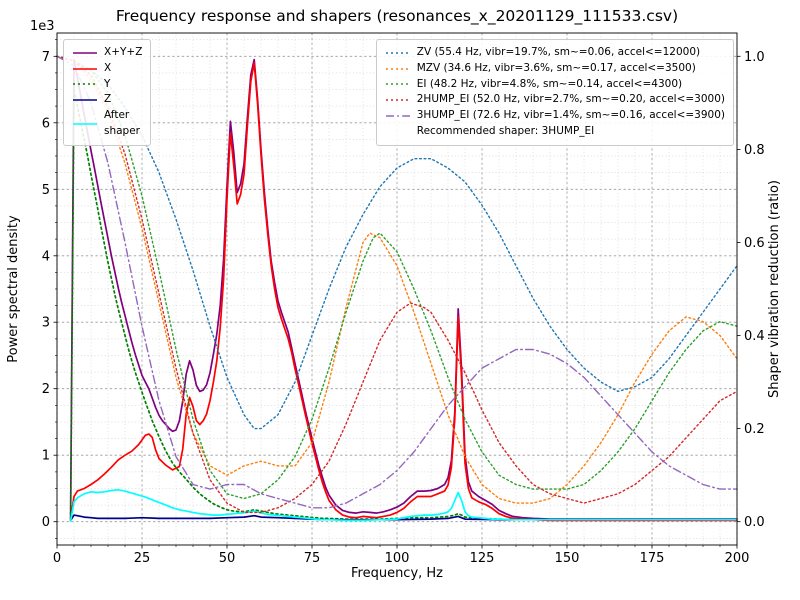 Image resolution: width=800 pixels, height=600 pixels. I want to click on x-tick-label: 125, so click(482, 558).